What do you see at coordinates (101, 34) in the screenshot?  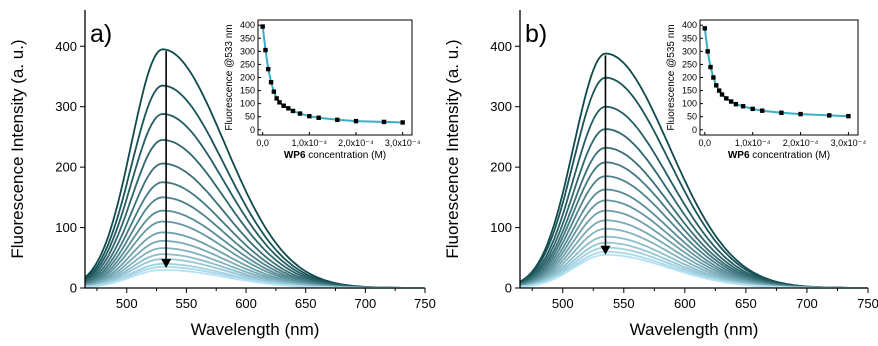 I see `panel-label: a)` at bounding box center [101, 34].